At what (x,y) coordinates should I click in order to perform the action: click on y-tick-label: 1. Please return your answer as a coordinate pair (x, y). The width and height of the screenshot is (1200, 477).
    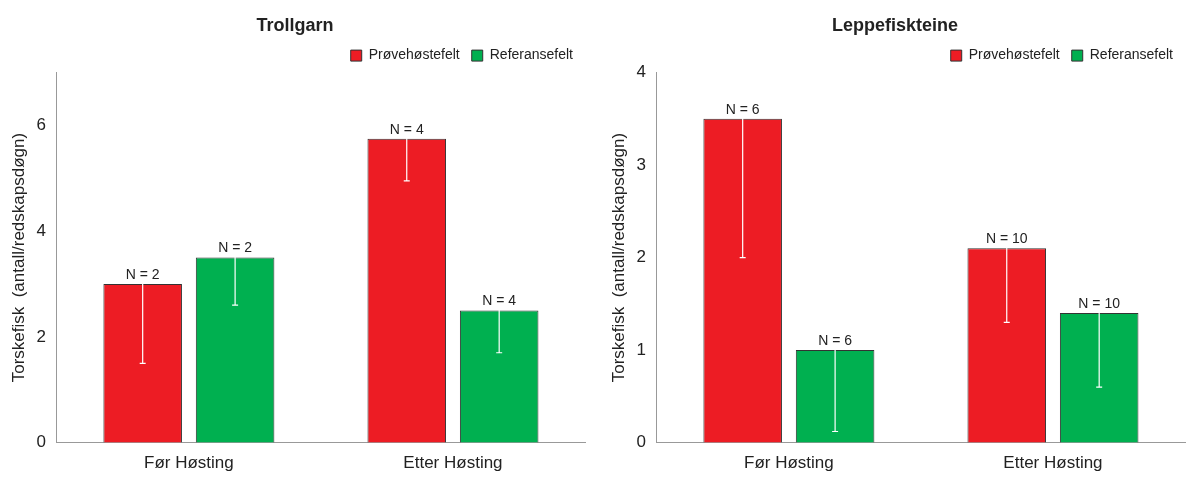
    Looking at the image, I should click on (641, 349).